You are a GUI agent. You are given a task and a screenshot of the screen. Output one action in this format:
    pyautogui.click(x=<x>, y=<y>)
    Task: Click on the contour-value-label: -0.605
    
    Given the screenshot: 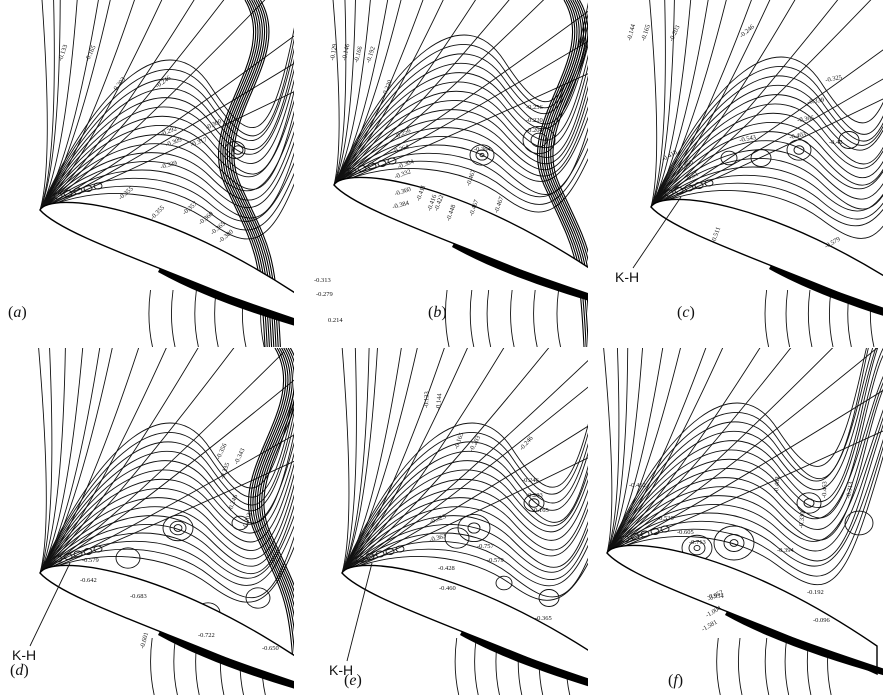 What is the action you would take?
    pyautogui.click(x=685, y=532)
    